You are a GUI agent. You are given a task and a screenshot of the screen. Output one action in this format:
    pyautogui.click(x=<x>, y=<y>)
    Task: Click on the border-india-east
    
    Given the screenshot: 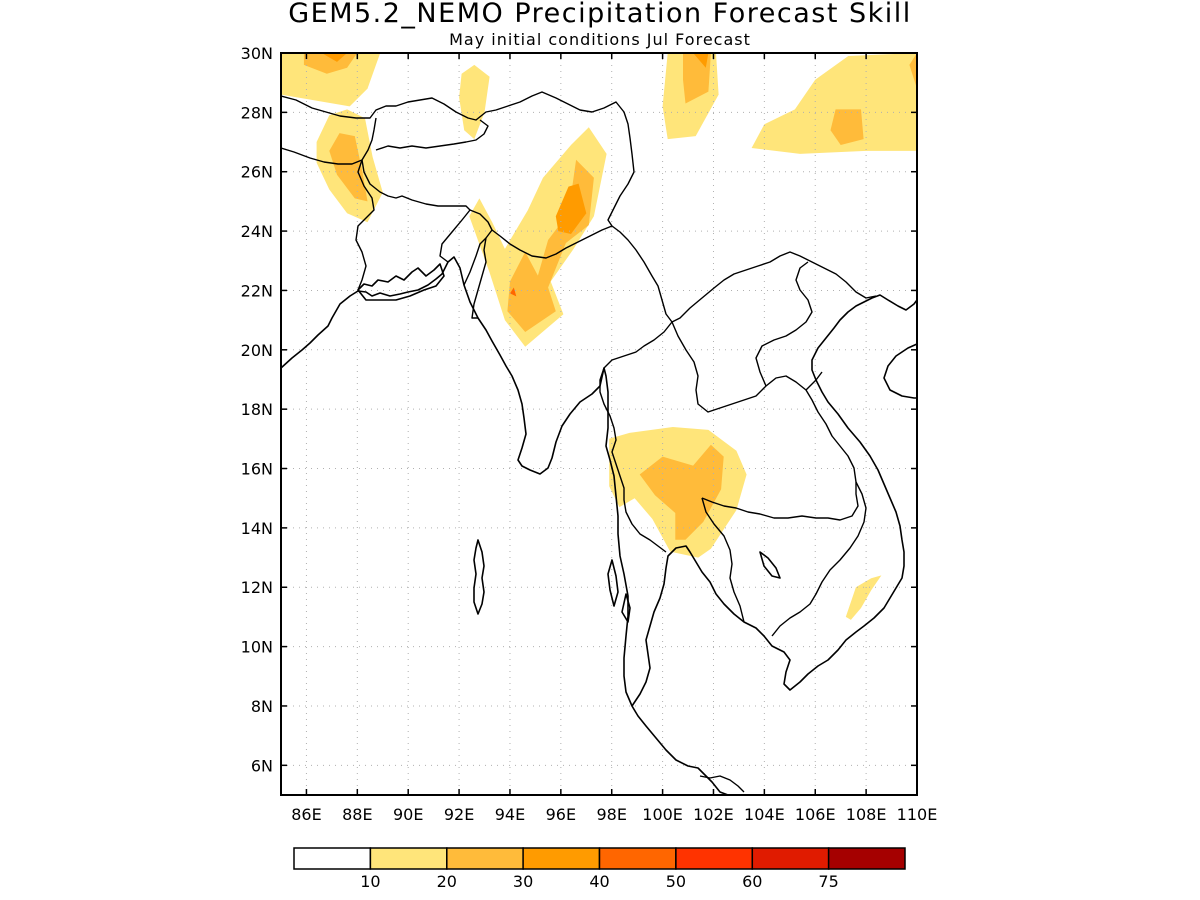 What is the action you would take?
    pyautogui.click(x=478, y=247)
    